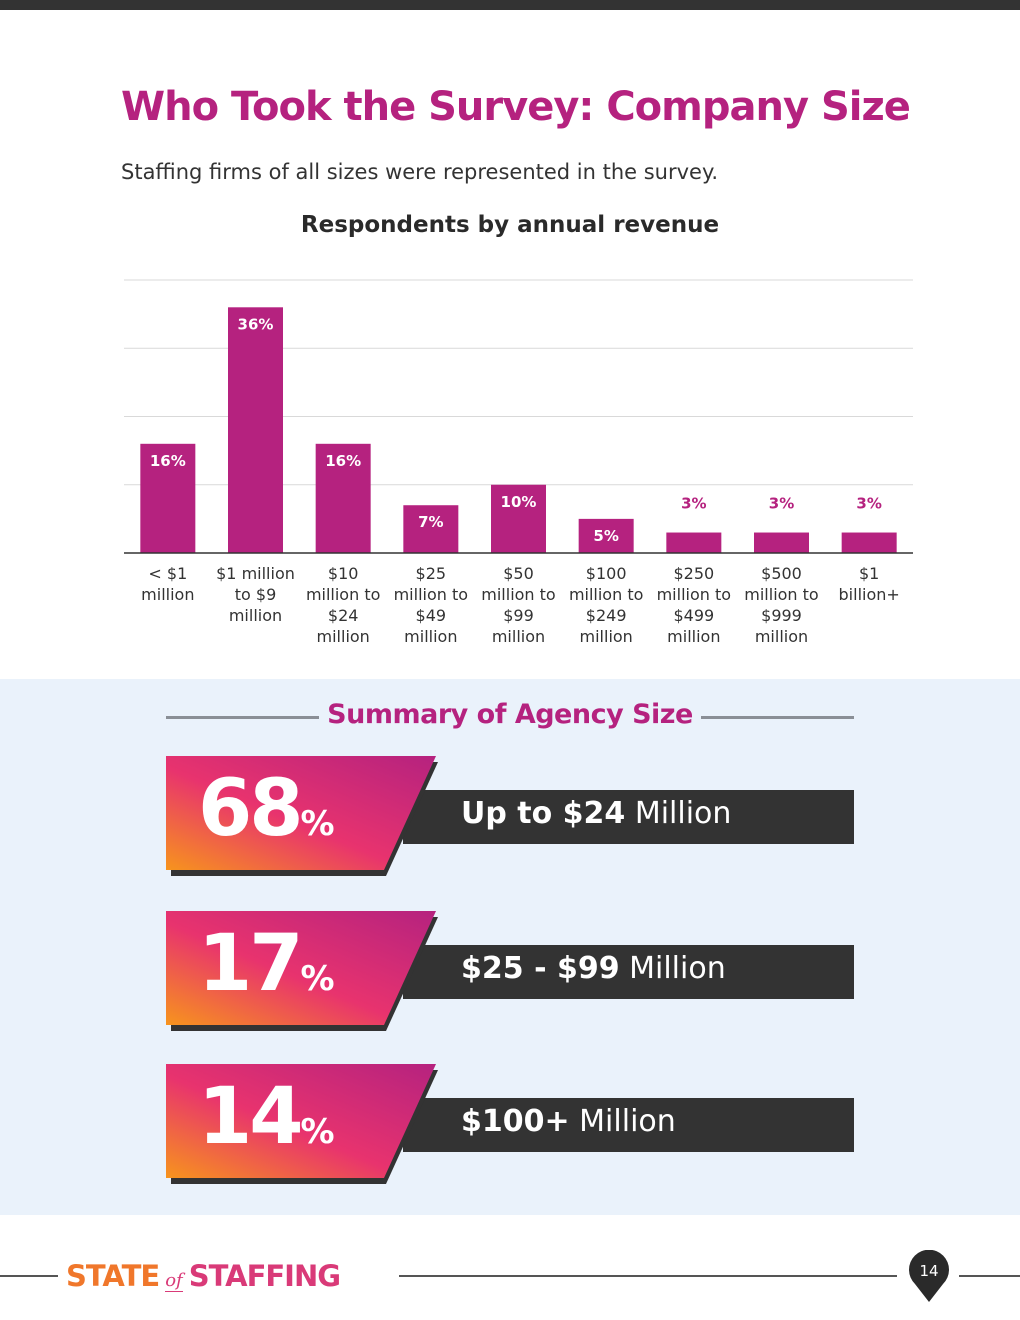 The image size is (1020, 1320). What do you see at coordinates (266, 1117) in the screenshot?
I see `percent-value: 14%` at bounding box center [266, 1117].